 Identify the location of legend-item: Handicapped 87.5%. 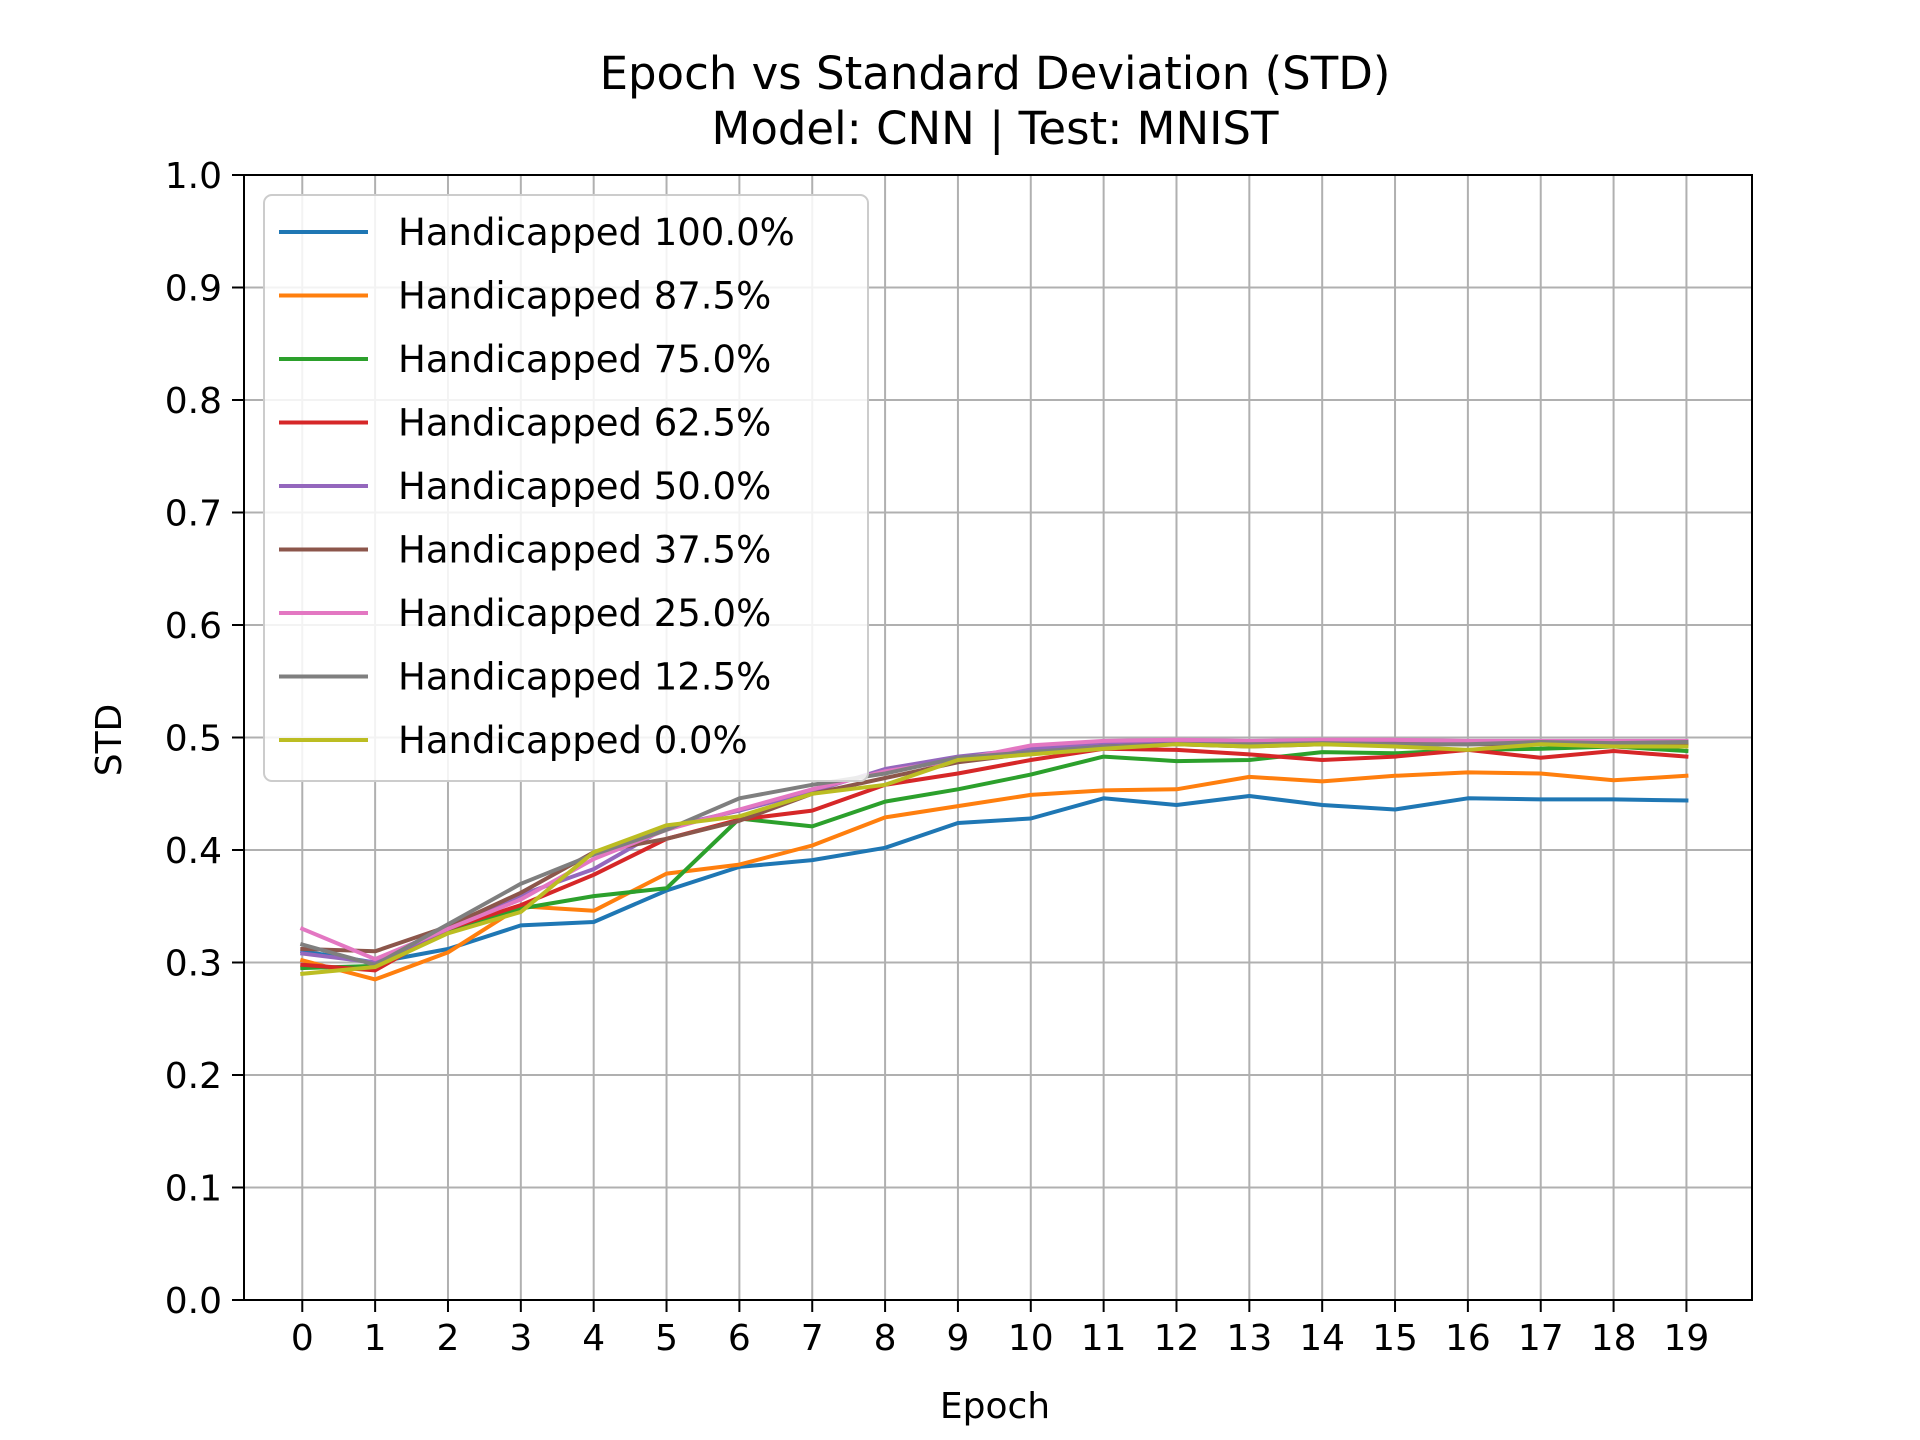
(525, 296).